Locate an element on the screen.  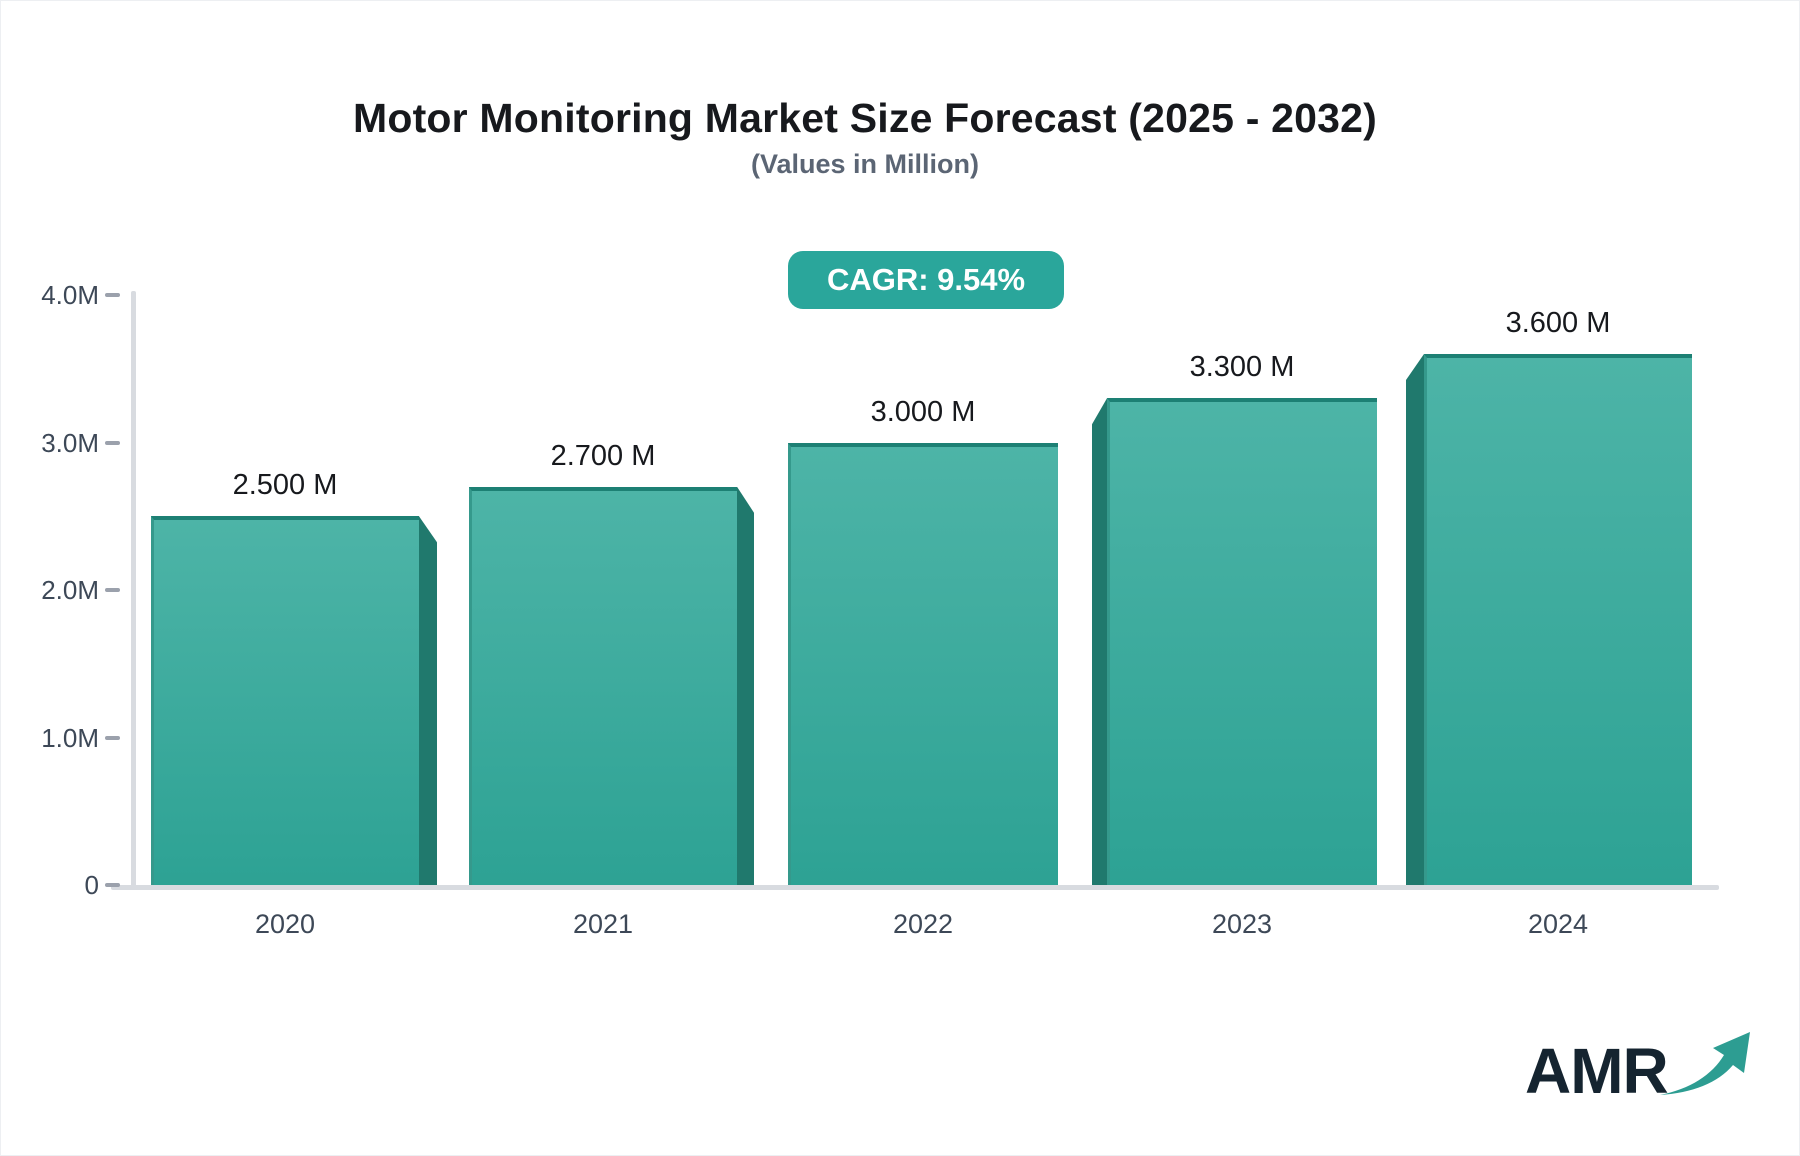
x-axis-line is located at coordinates (915, 887).